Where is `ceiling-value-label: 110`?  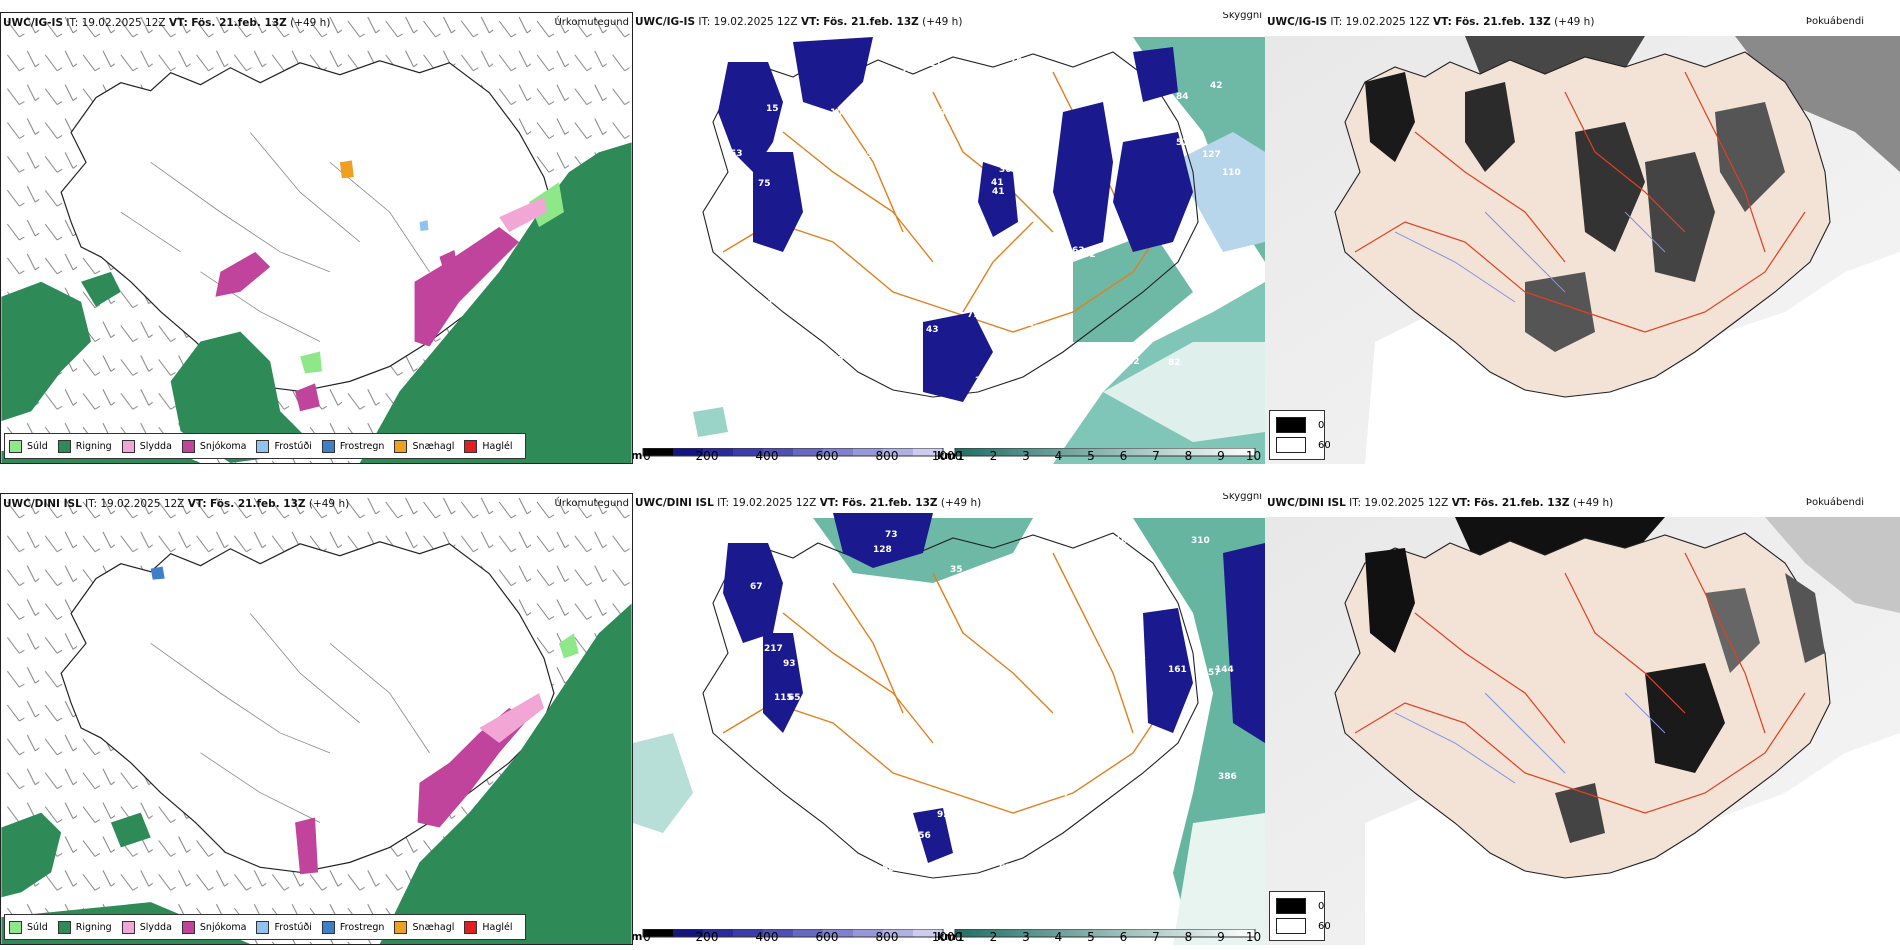
ceiling-value-label: 110 is located at coordinates (1231, 173).